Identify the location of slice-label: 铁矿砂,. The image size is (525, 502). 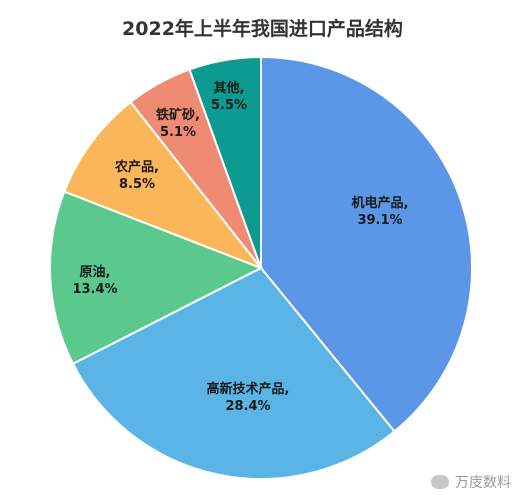
(177, 115).